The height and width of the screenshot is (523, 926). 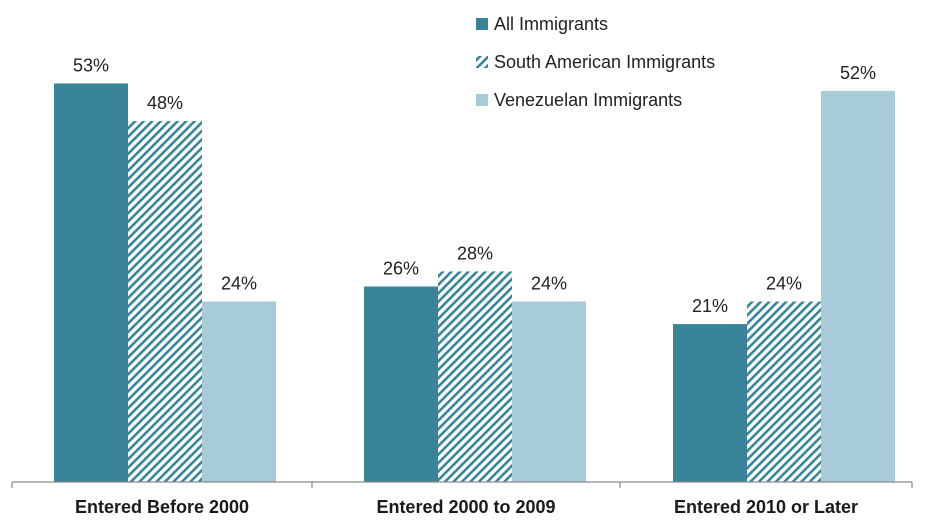 I want to click on legend-swatch-venezuelan-immigrants, so click(x=482, y=100).